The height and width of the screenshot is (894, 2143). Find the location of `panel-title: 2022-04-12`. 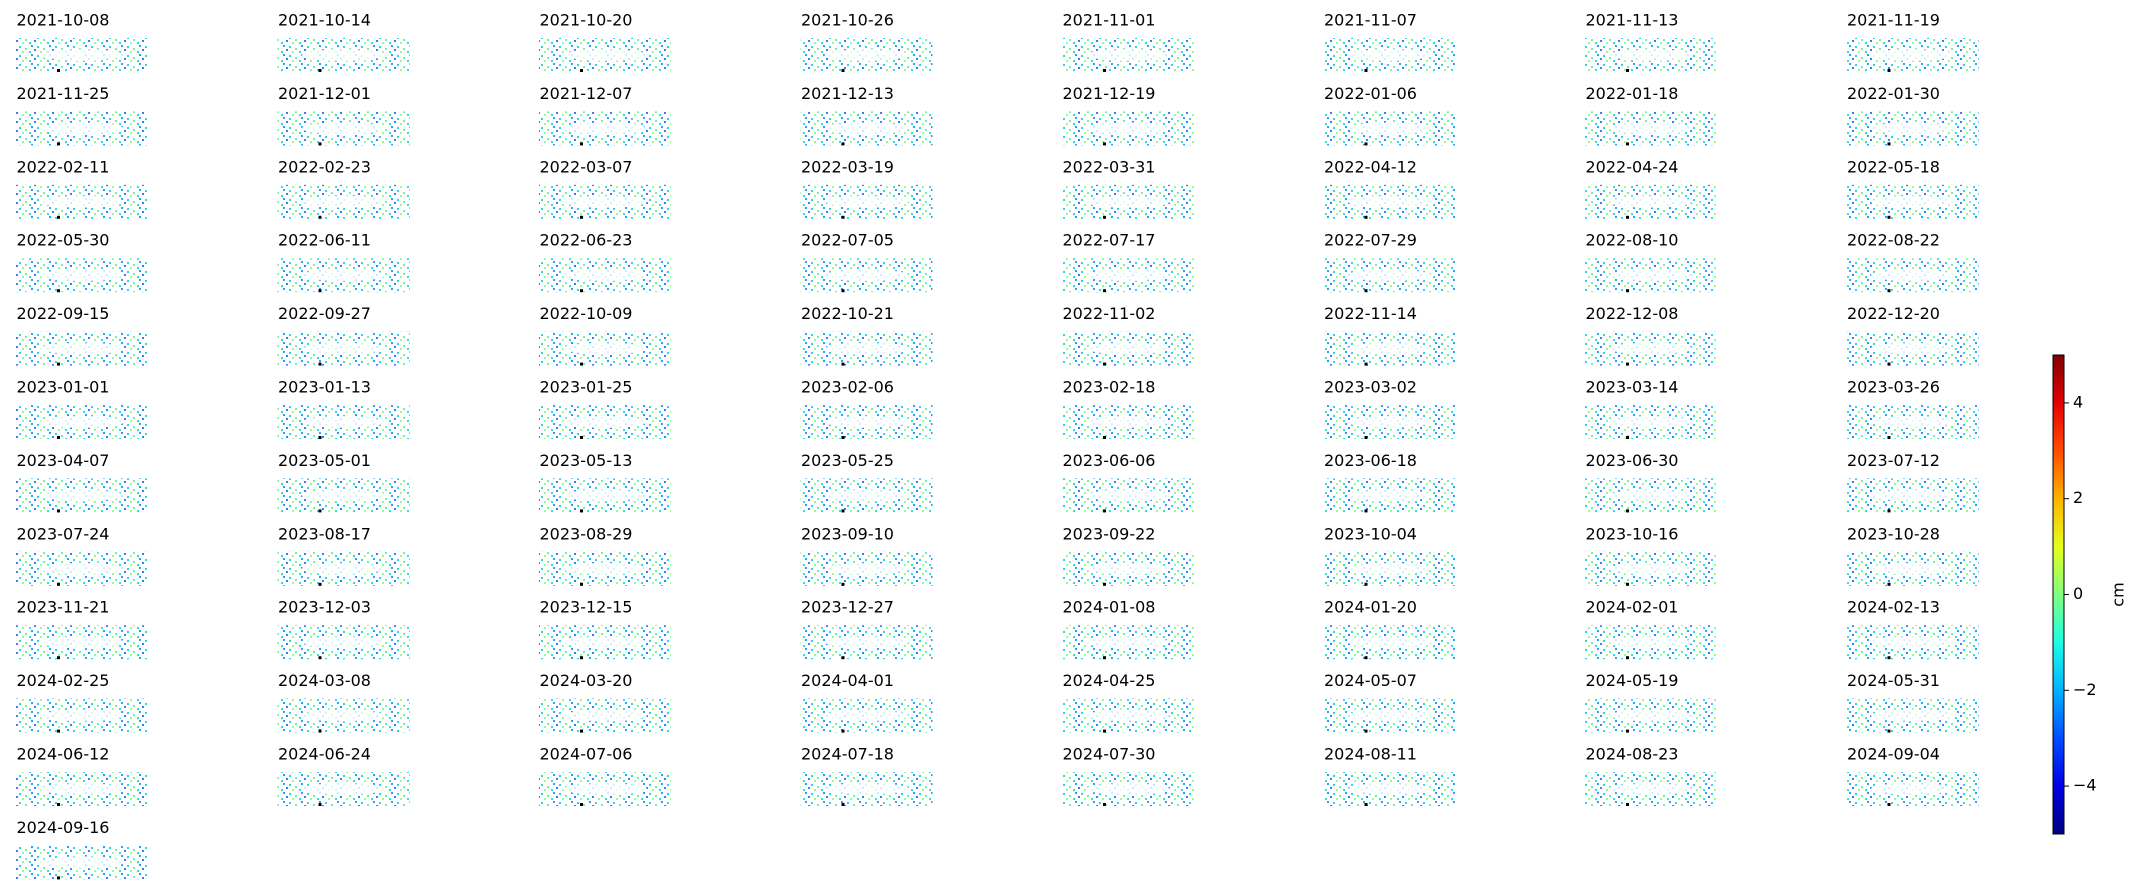

panel-title: 2022-04-12 is located at coordinates (1370, 166).